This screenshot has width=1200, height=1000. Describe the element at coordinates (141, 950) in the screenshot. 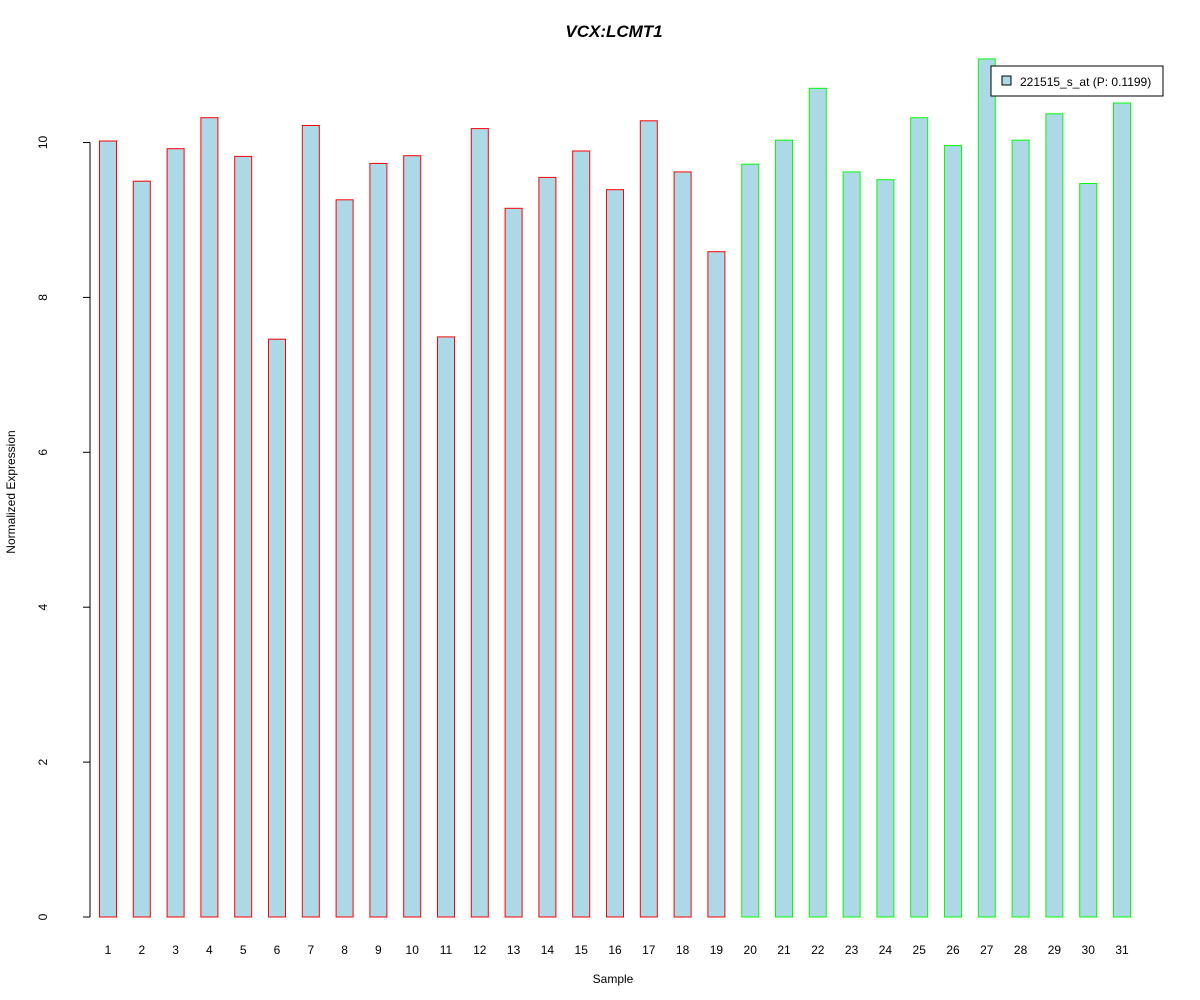

I see `x-tick-label: 2` at that location.